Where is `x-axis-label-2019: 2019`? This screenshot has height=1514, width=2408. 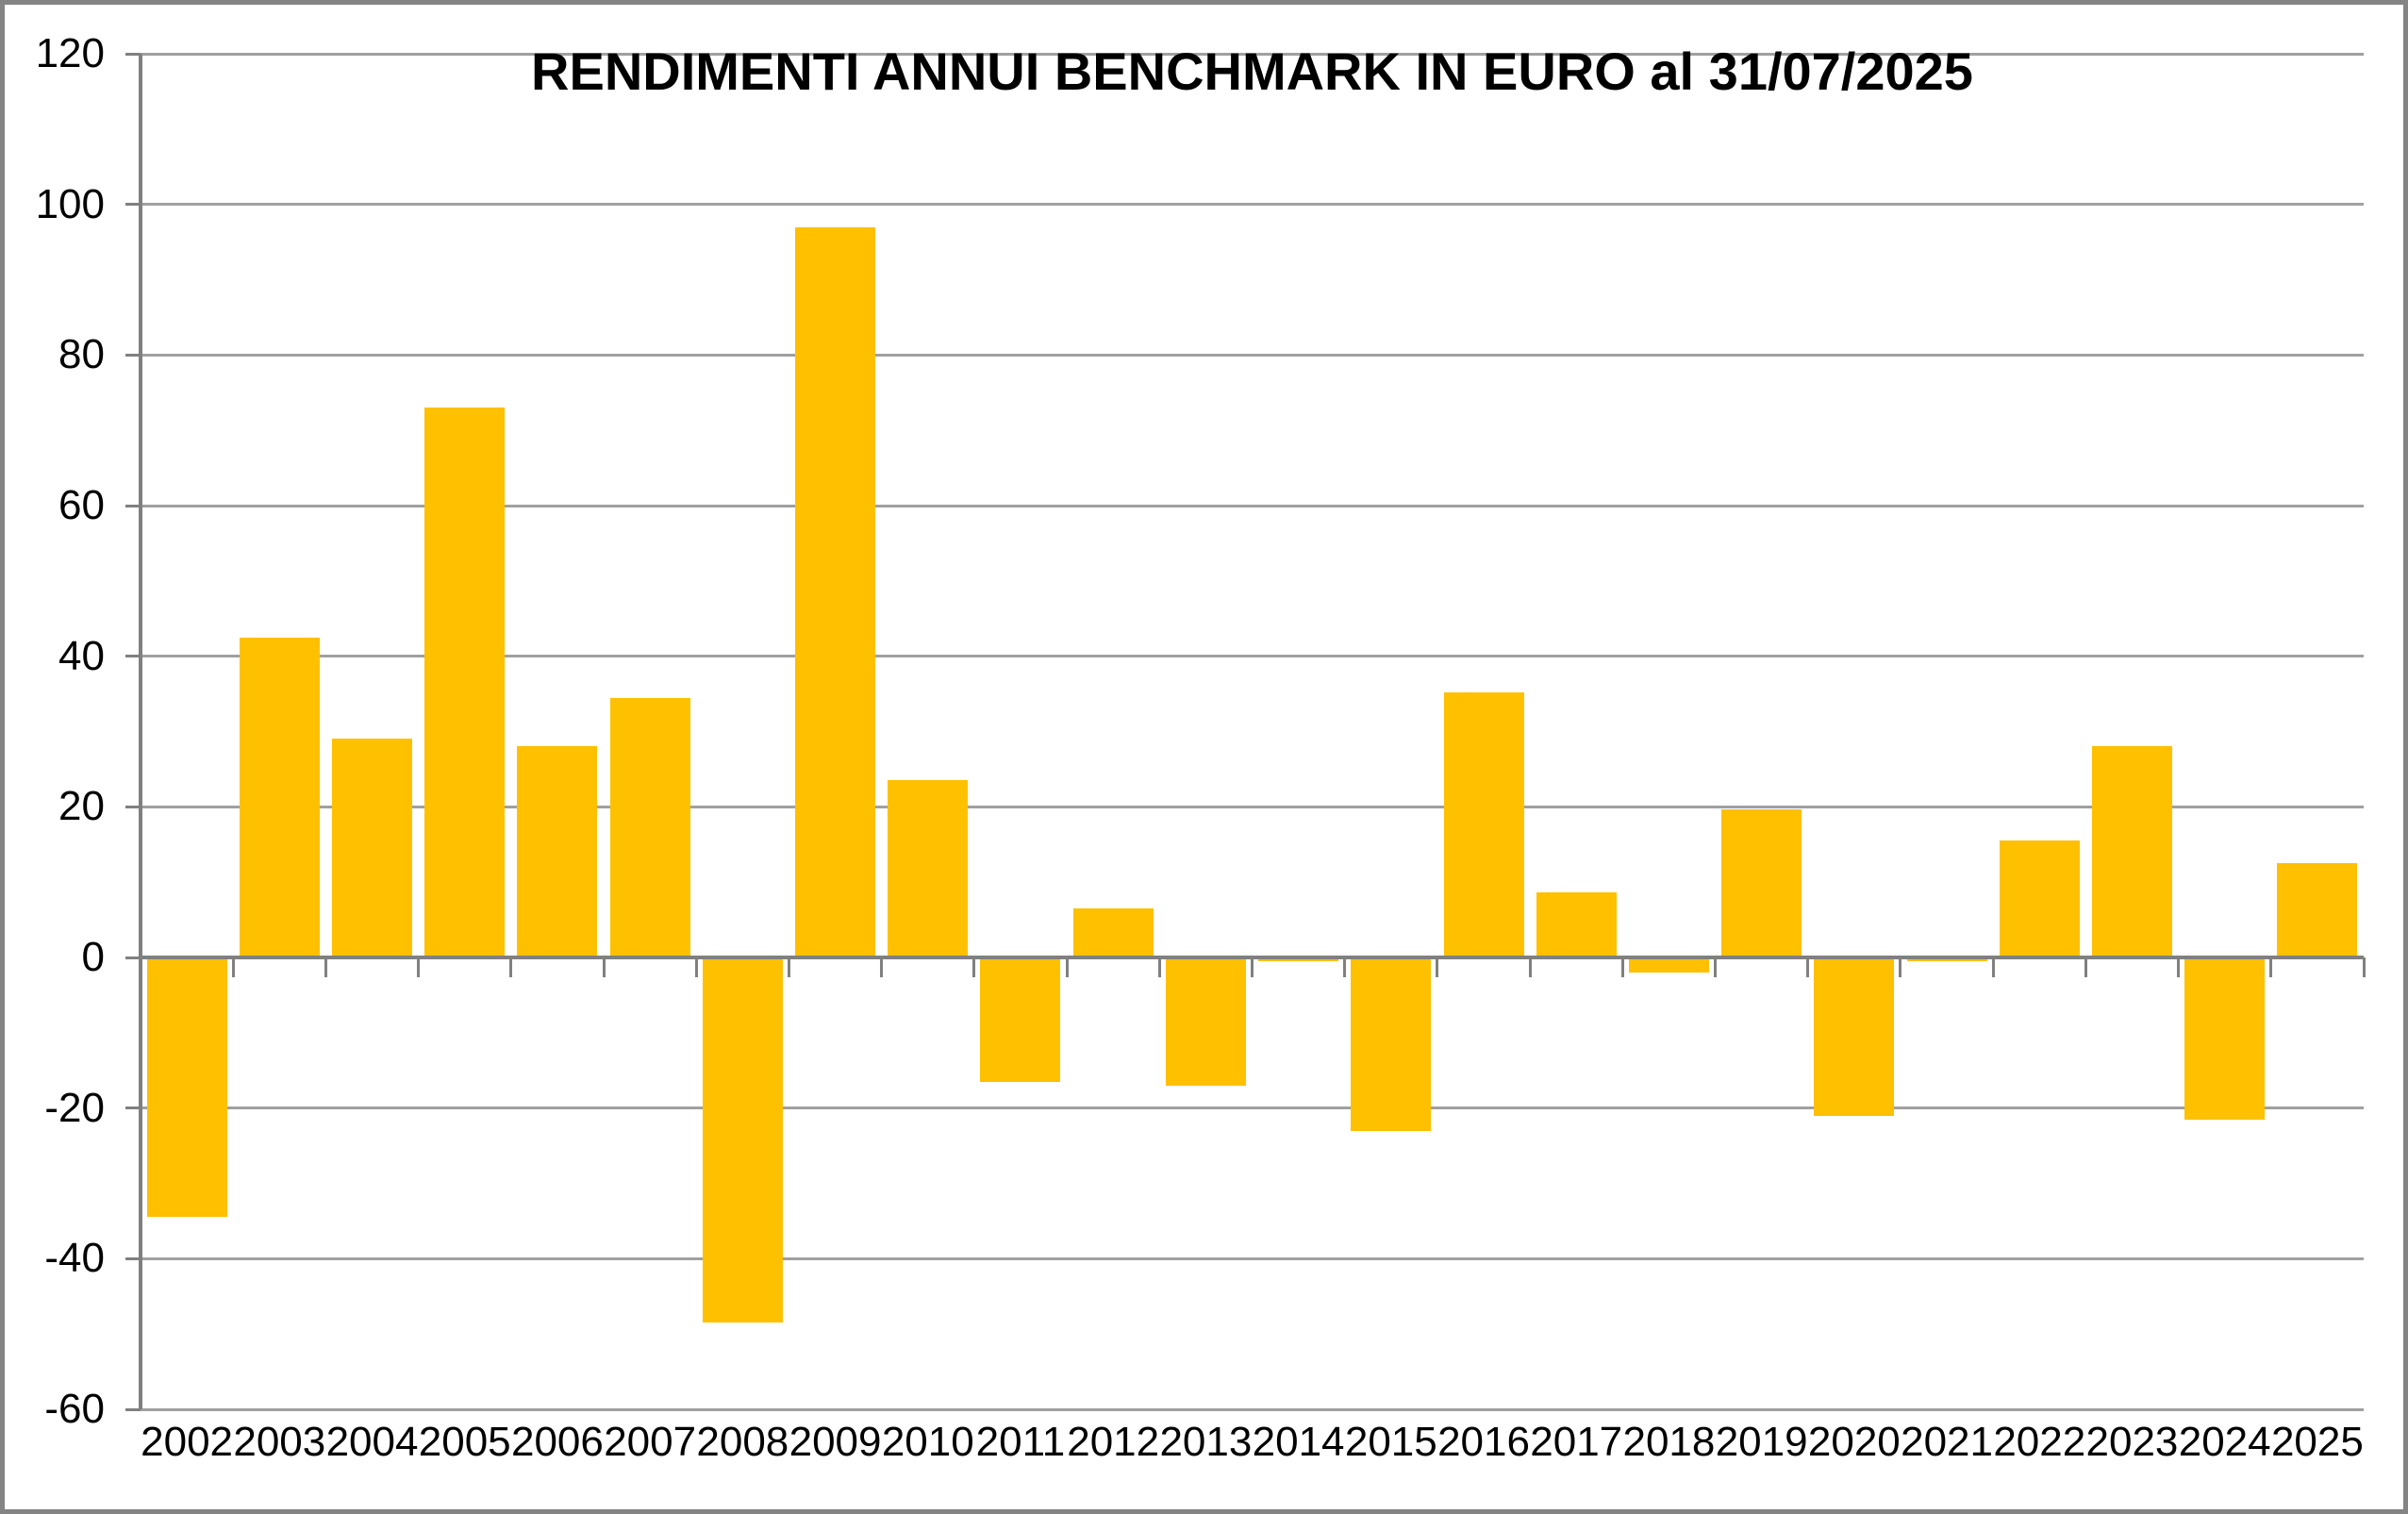 x-axis-label-2019: 2019 is located at coordinates (1762, 1442).